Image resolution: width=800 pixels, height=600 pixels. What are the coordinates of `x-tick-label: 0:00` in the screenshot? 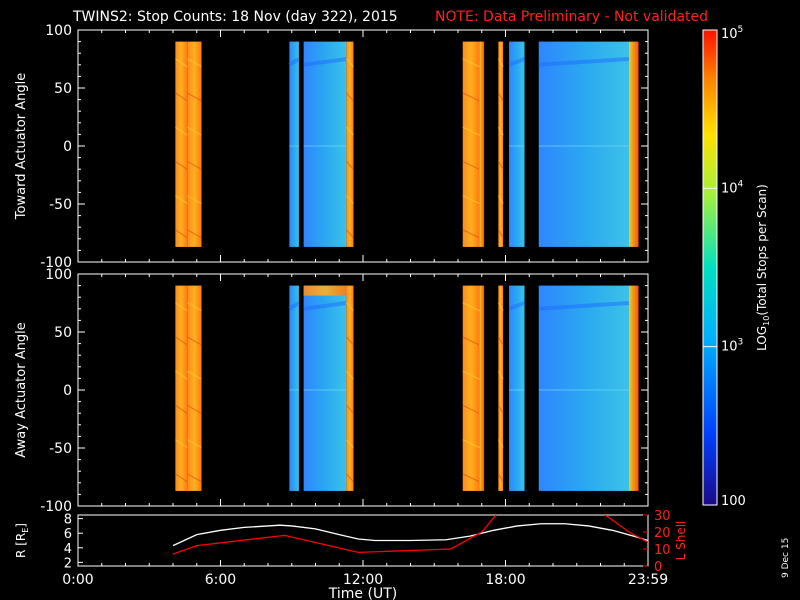 It's located at (77, 580).